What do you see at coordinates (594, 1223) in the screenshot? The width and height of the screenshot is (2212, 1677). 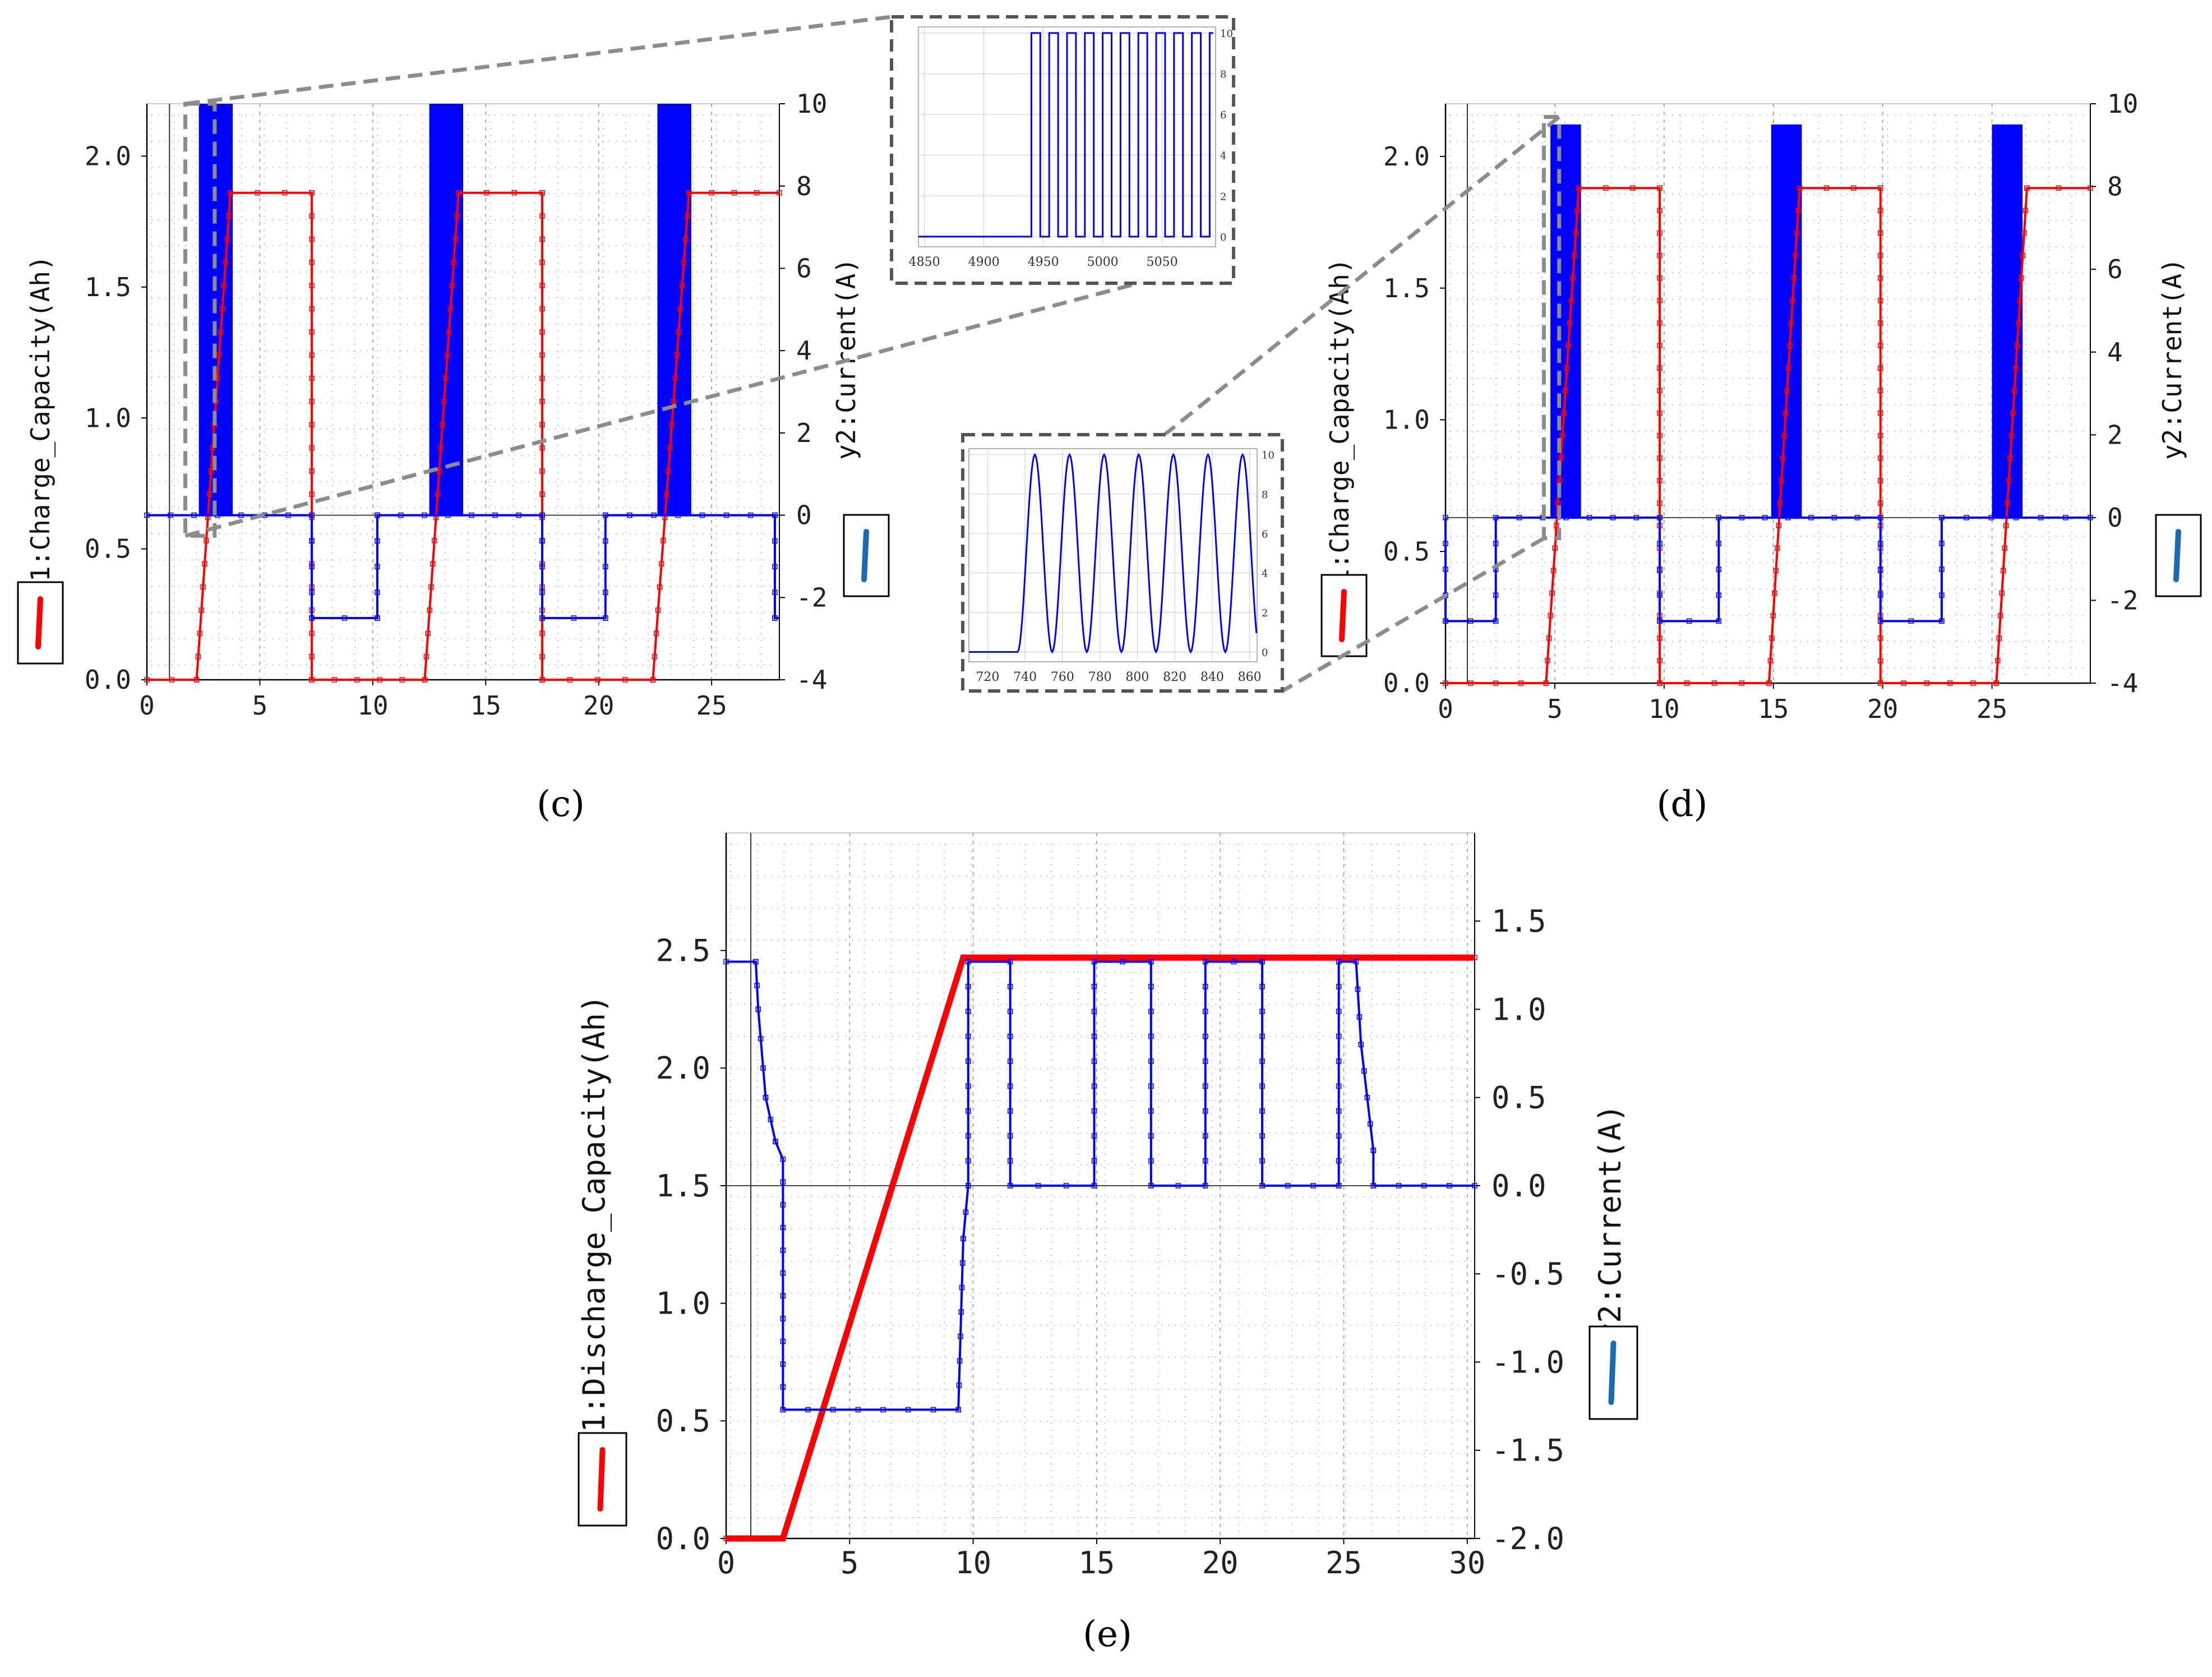 I see `y1-axis-title: y1:Discharge_Capacity(Ah)` at bounding box center [594, 1223].